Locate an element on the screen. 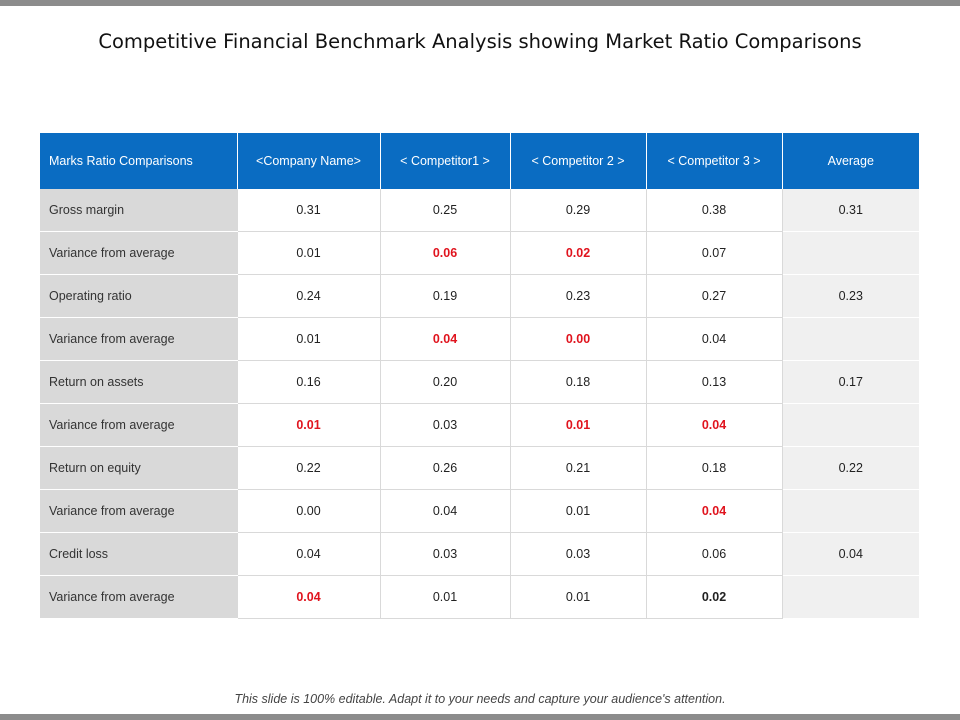 Image resolution: width=960 pixels, height=720 pixels. average-cell: 0.22 is located at coordinates (850, 468).